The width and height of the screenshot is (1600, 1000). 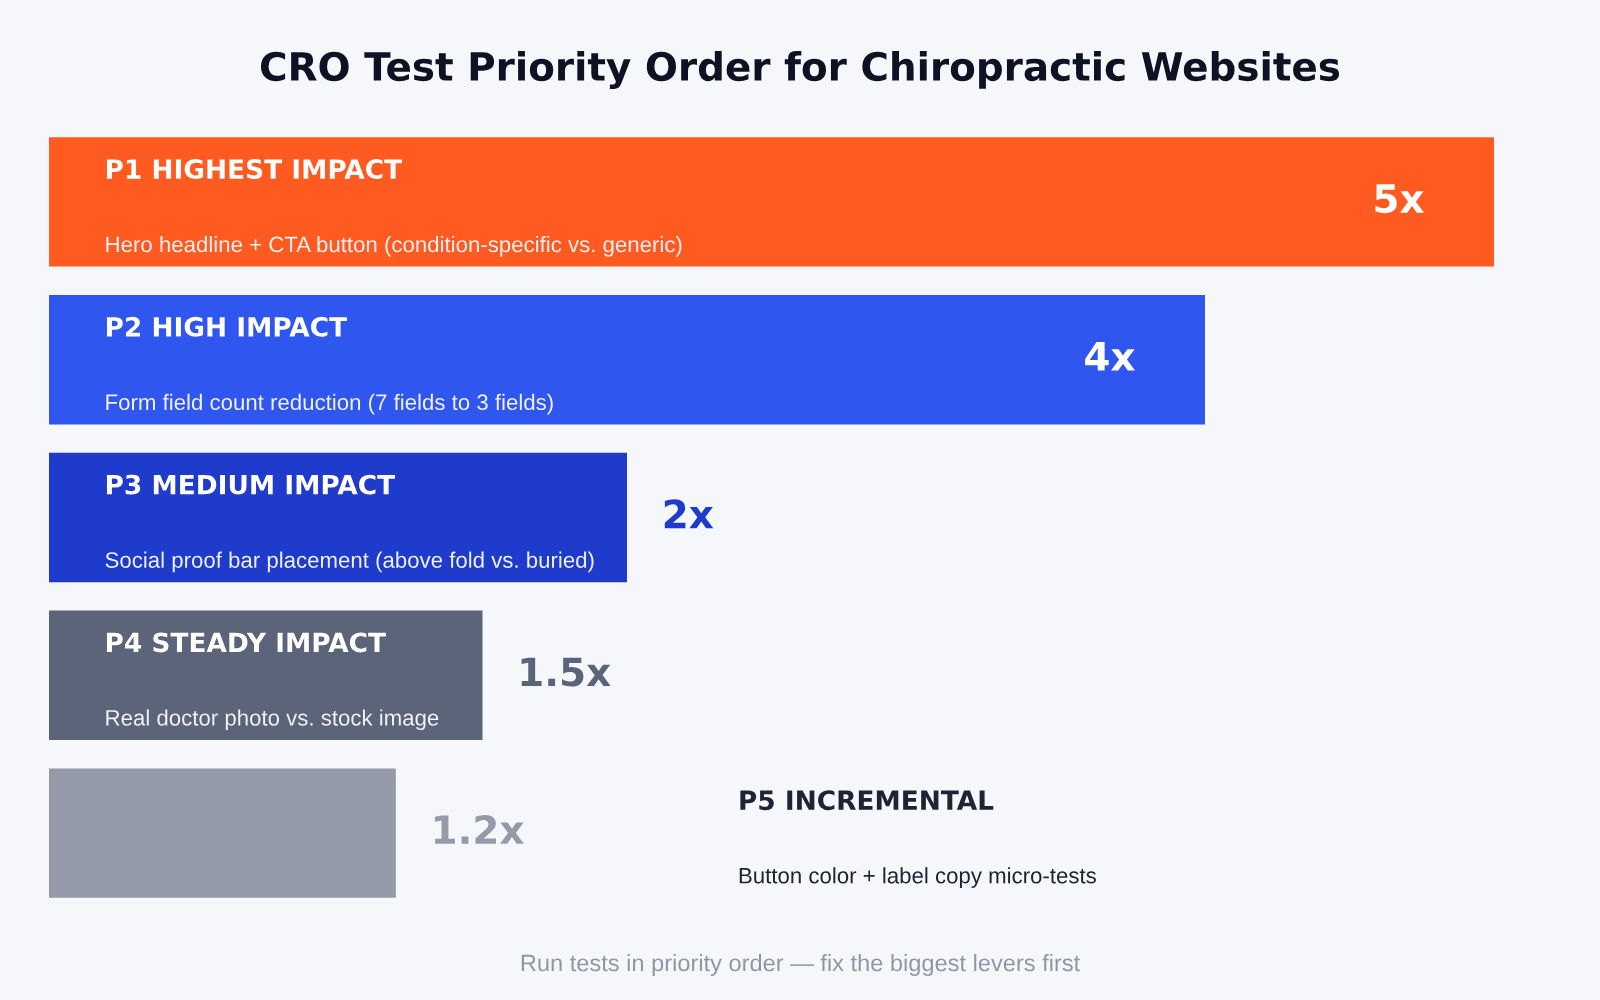 What do you see at coordinates (1110, 356) in the screenshot?
I see `data-label: 4x` at bounding box center [1110, 356].